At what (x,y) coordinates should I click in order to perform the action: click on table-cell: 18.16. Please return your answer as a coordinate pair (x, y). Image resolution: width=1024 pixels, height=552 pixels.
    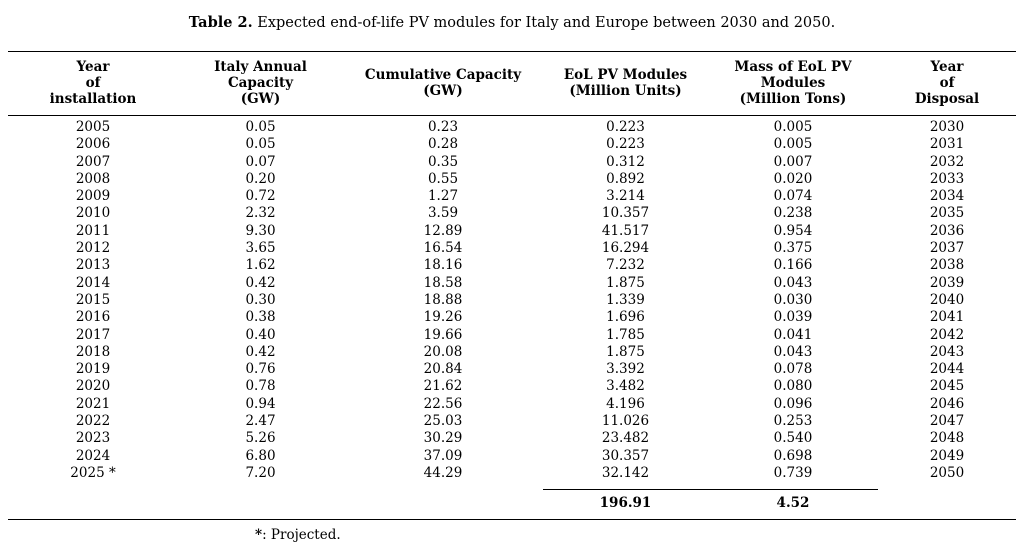
    Looking at the image, I should click on (443, 265).